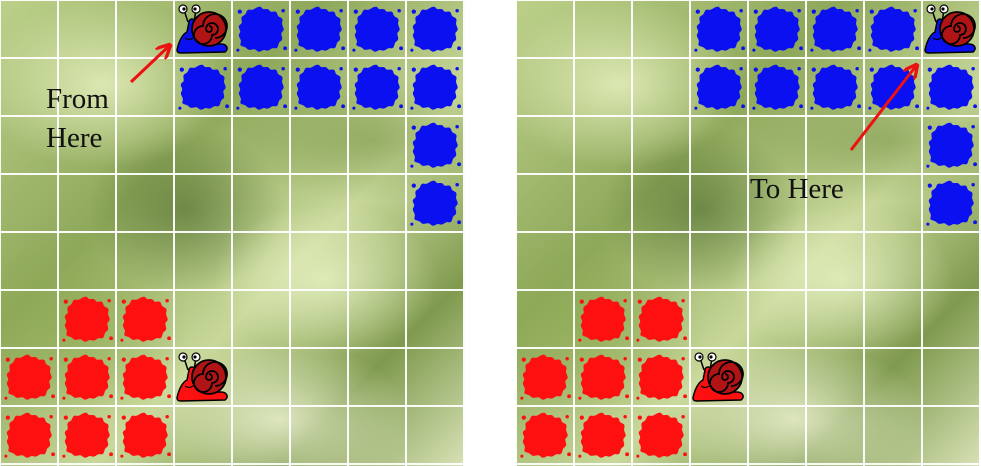  What do you see at coordinates (77, 118) in the screenshot?
I see `from-here-label: From Here` at bounding box center [77, 118].